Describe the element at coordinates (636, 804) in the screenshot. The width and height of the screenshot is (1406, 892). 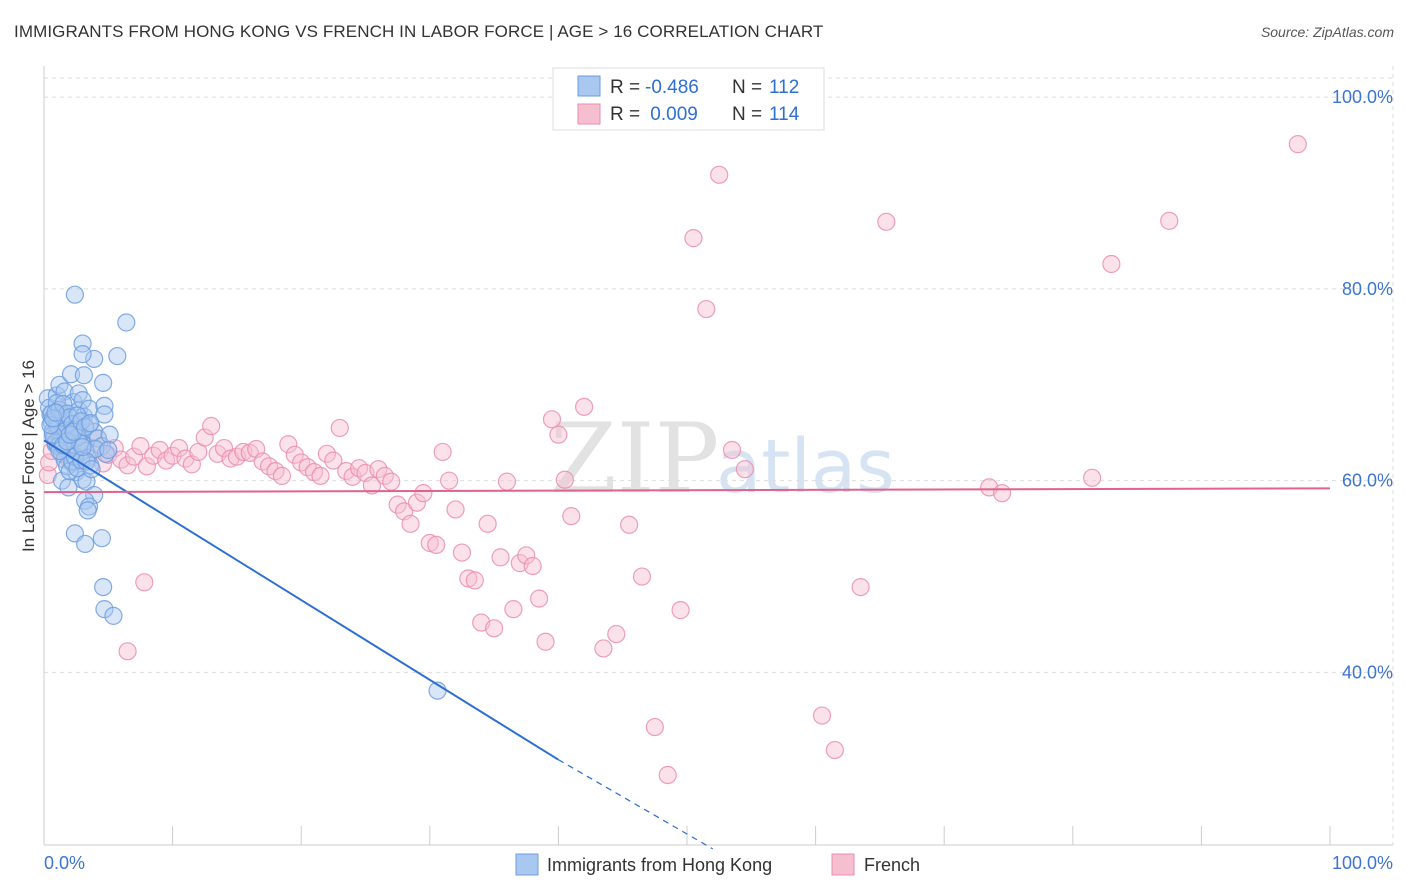
I see `hong-kong-trend-extension` at that location.